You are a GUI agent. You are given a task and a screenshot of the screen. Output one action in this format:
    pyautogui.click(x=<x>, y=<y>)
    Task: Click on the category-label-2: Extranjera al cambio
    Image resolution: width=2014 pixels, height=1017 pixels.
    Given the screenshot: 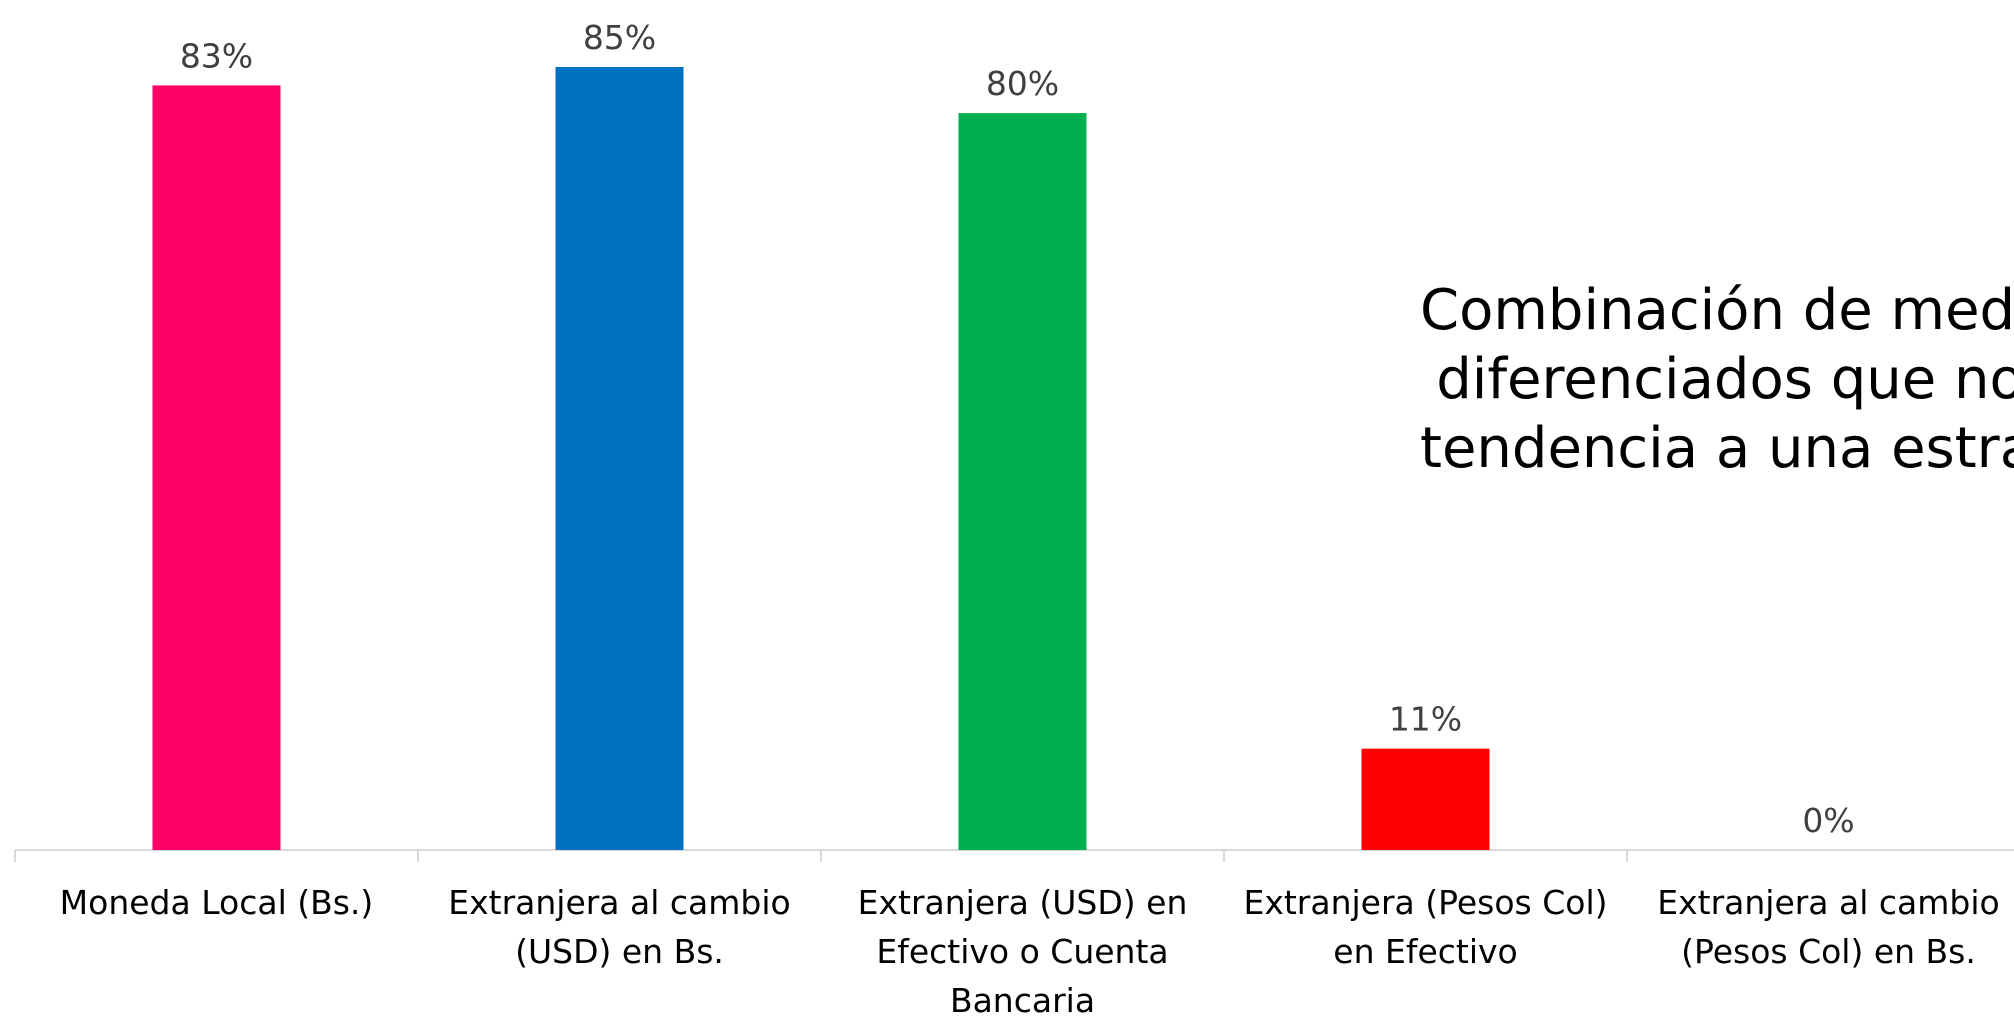 What is the action you would take?
    pyautogui.click(x=619, y=902)
    